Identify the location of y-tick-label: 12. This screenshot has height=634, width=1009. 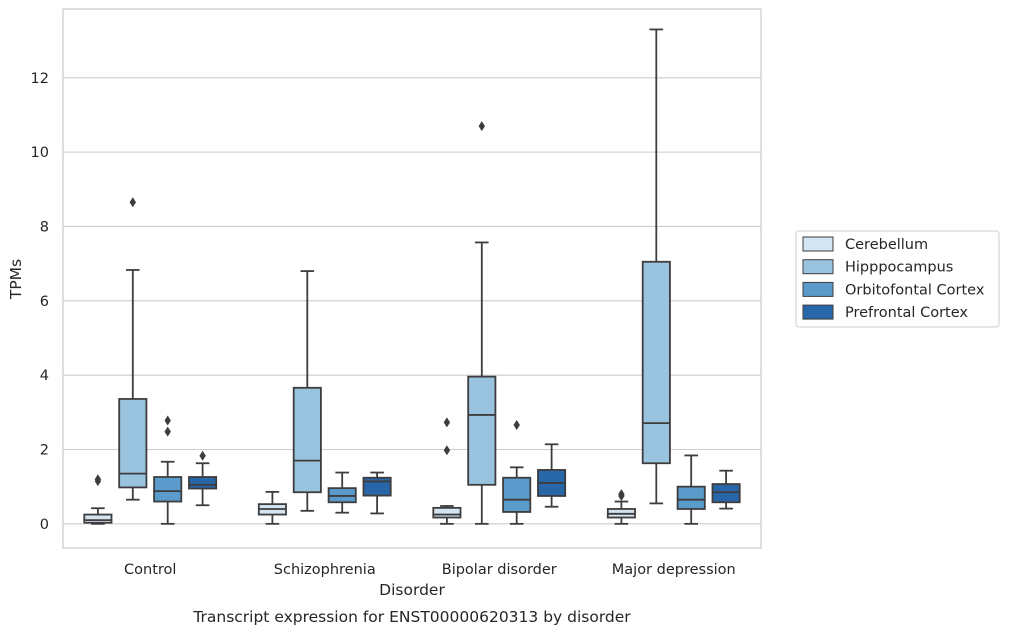
(40, 79).